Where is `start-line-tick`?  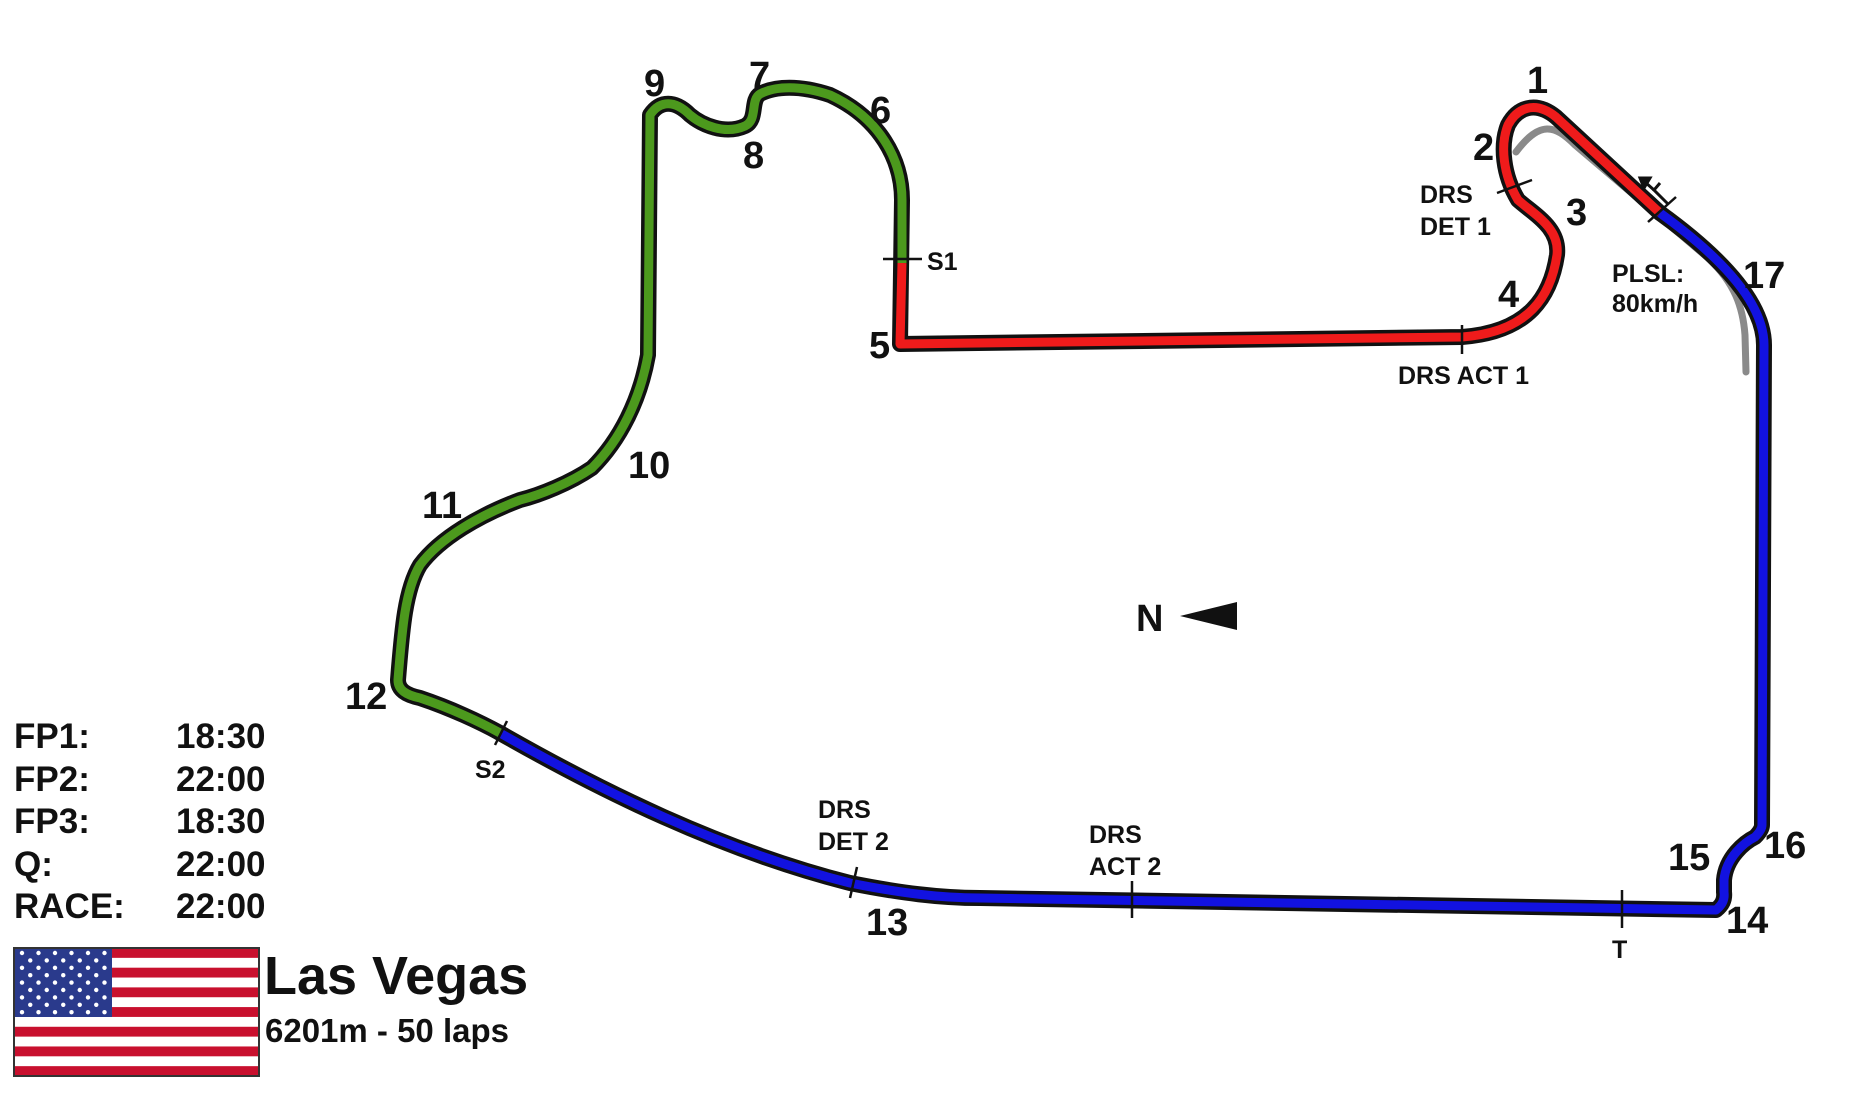 start-line-tick is located at coordinates (1662, 209).